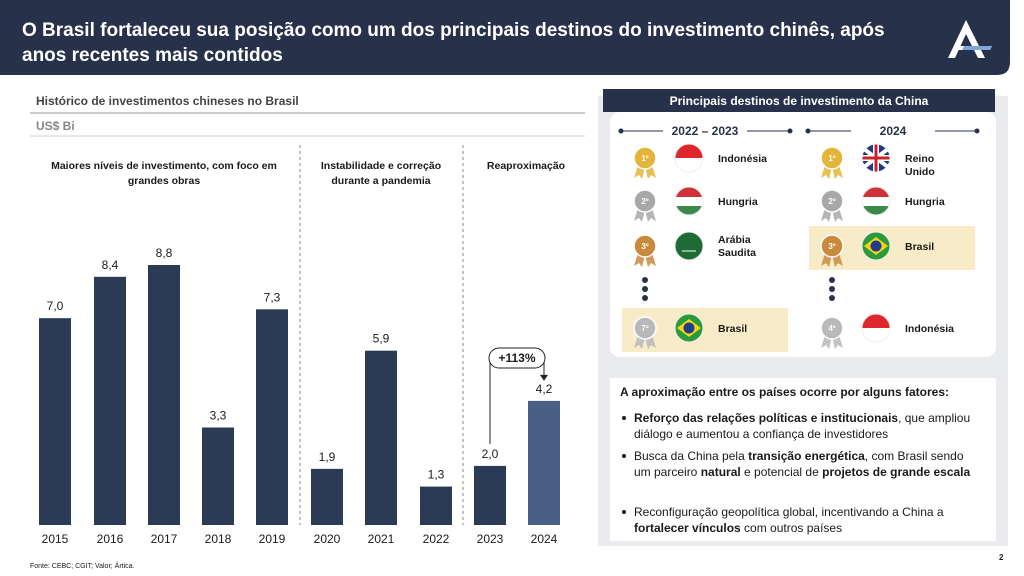 This screenshot has height=576, width=1024. I want to click on x-tick-label: 2018, so click(218, 539).